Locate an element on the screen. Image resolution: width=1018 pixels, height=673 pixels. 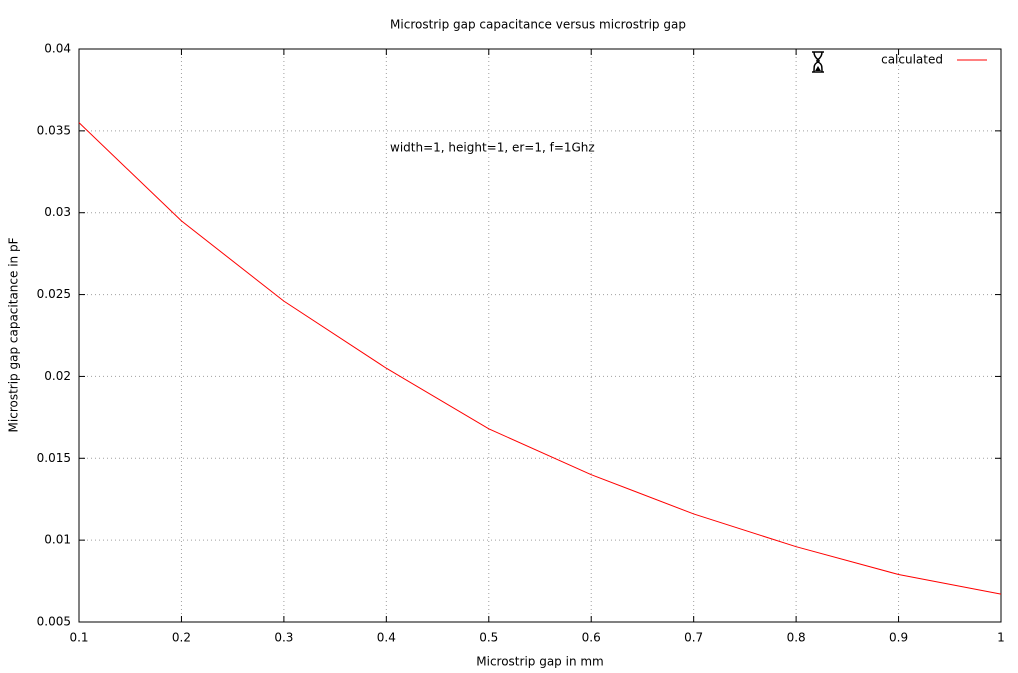
legend-label: calculated is located at coordinates (912, 60).